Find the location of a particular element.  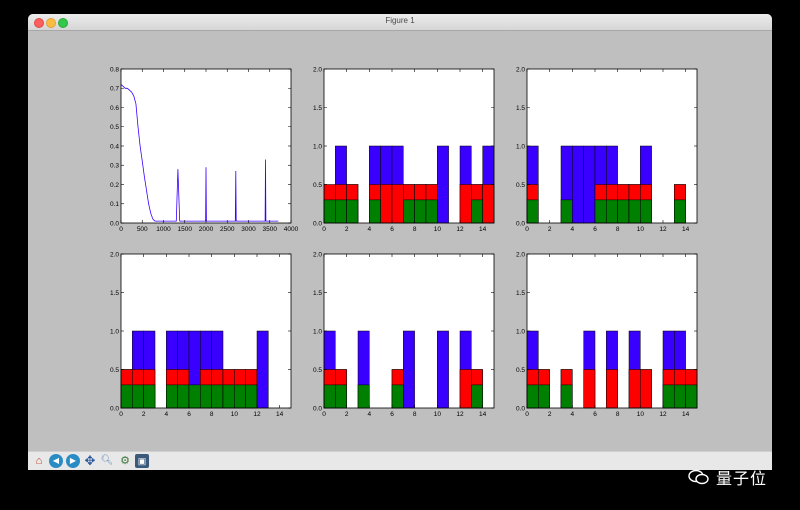

forward-arrow-icon: ▶ is located at coordinates (73, 461).